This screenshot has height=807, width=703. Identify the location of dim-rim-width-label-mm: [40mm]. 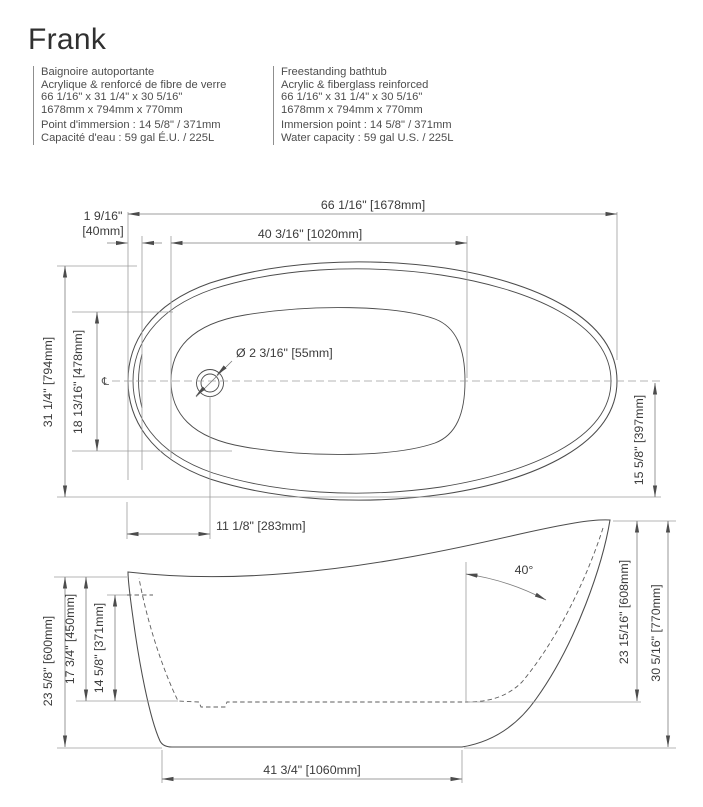
(102, 231).